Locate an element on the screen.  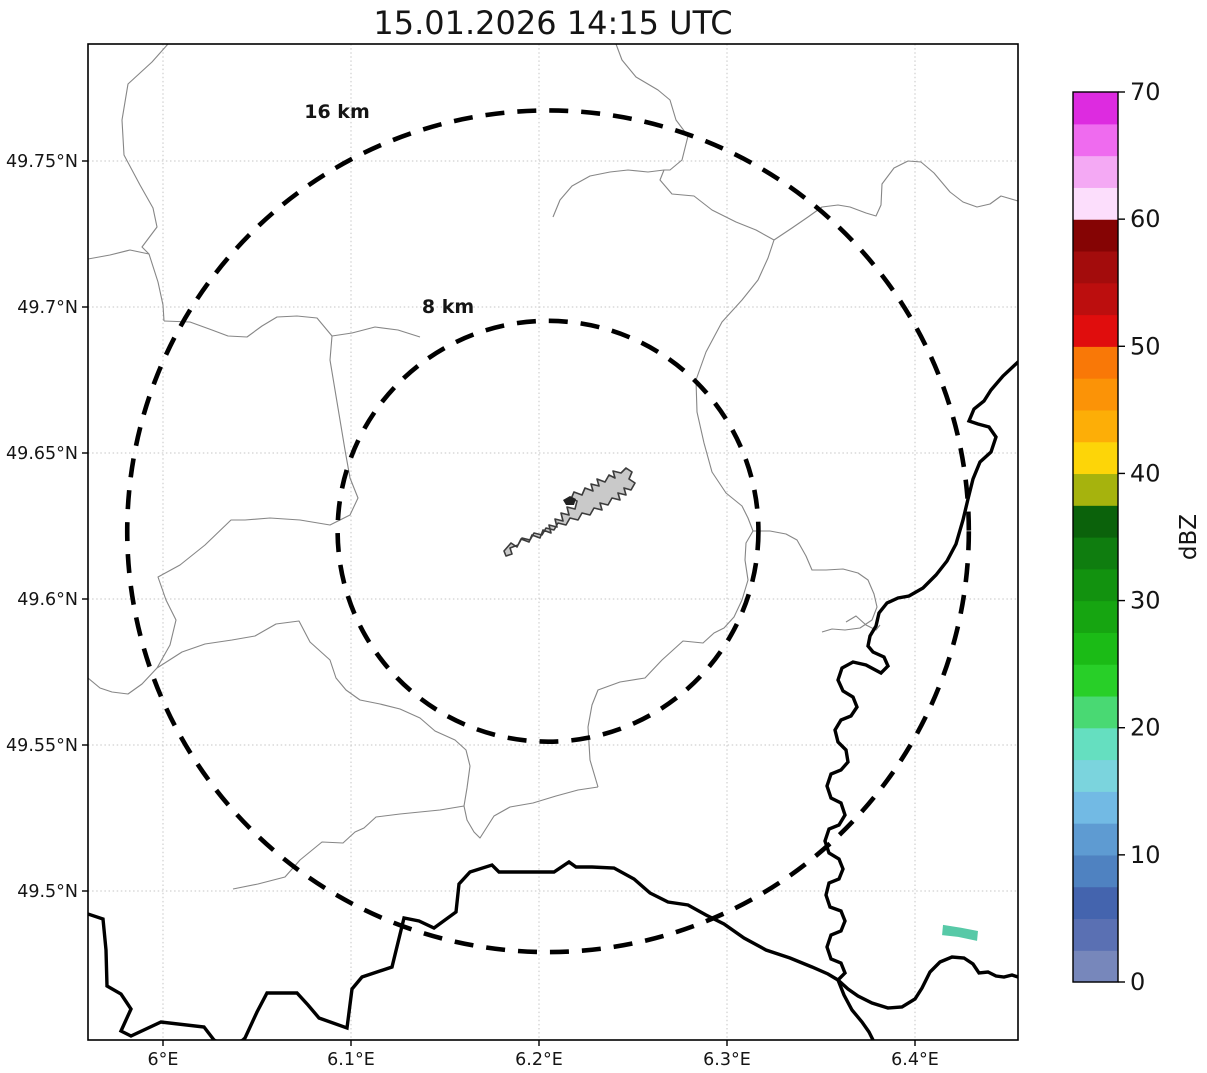
colorbar-segments is located at coordinates (1095, 537).